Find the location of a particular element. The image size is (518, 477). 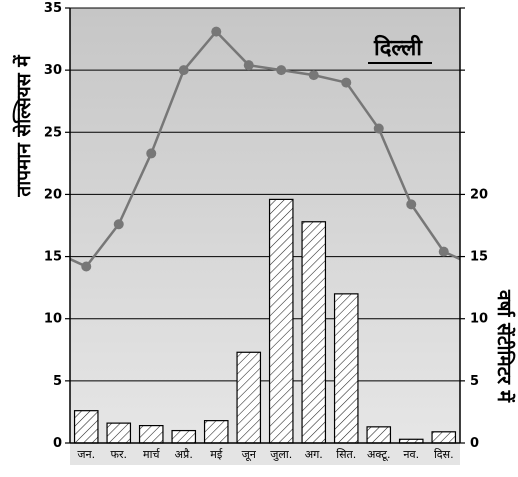

x-tick-label-6: जुला. is located at coordinates (281, 454).